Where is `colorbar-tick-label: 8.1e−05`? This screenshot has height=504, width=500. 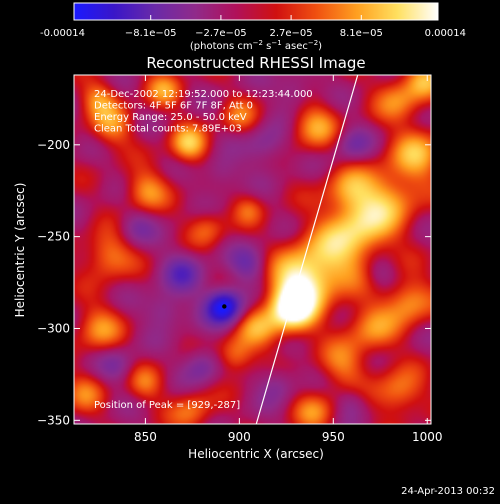 colorbar-tick-label: 8.1e−05 is located at coordinates (361, 33).